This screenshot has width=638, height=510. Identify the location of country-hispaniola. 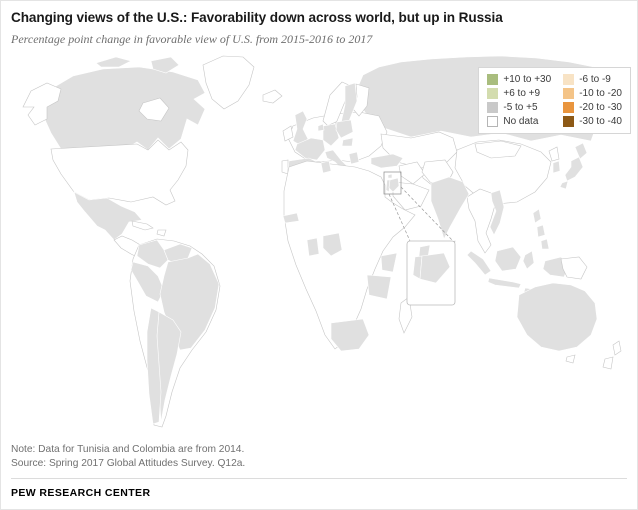
(161, 233).